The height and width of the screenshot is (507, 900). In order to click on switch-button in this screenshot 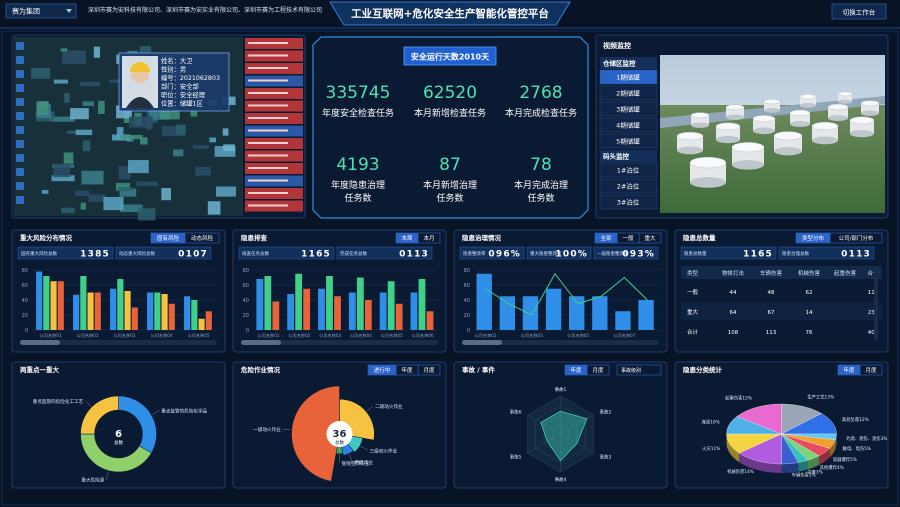, I will do `click(859, 11)`.